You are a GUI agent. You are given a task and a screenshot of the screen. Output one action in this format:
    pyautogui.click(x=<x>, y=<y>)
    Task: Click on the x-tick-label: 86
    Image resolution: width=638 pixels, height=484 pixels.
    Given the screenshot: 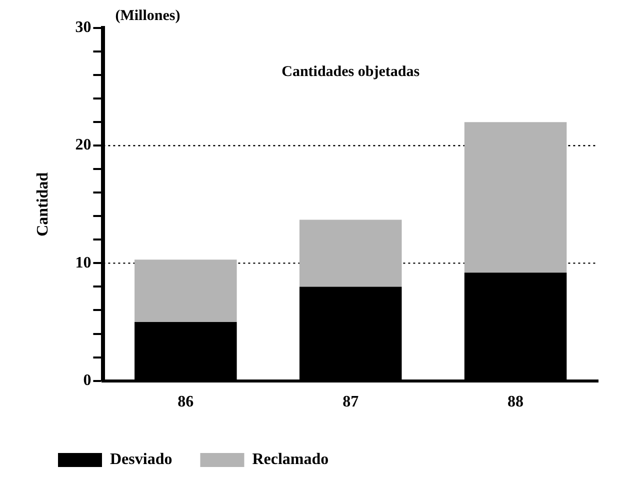 What is the action you would take?
    pyautogui.click(x=186, y=402)
    